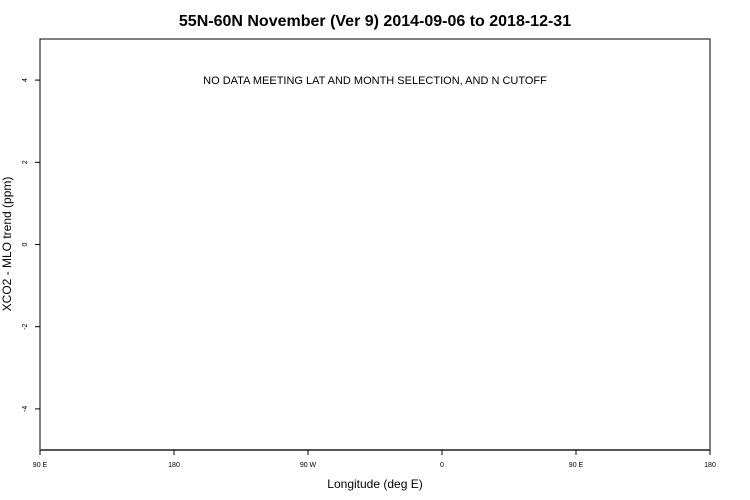 The image size is (750, 500). I want to click on x-axis-ticks: 90 E 180 90 W 0 90 E 180, so click(374, 459).